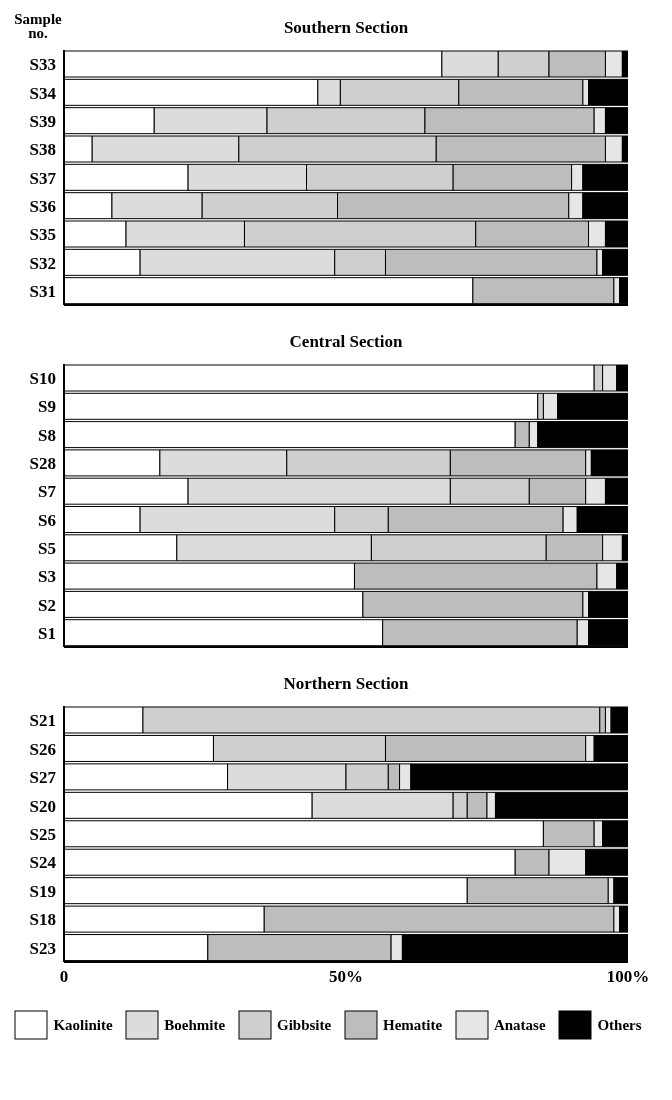 The height and width of the screenshot is (1100, 672). Describe the element at coordinates (42, 379) in the screenshot. I see `y-tick-label: S10` at that location.